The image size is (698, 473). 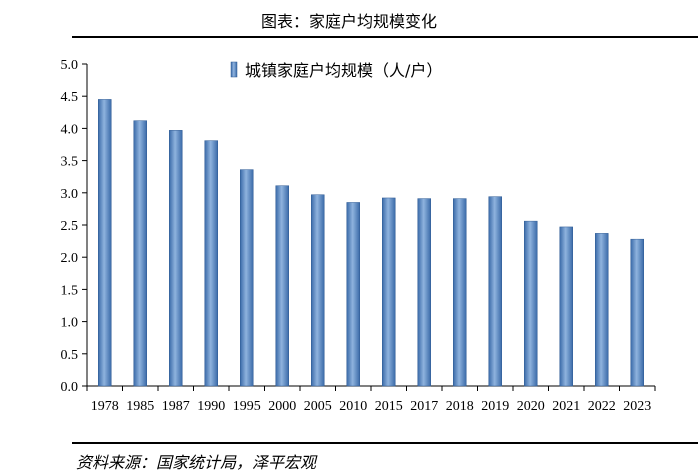 I want to click on x-tick-label: 1985, so click(x=140, y=406).